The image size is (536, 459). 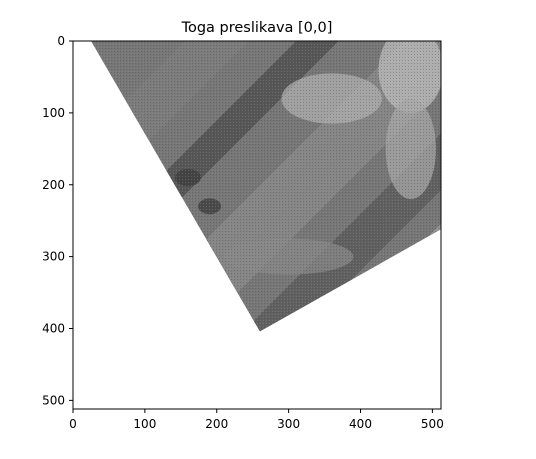 I want to click on y-tick-label: 500, so click(x=53, y=400).